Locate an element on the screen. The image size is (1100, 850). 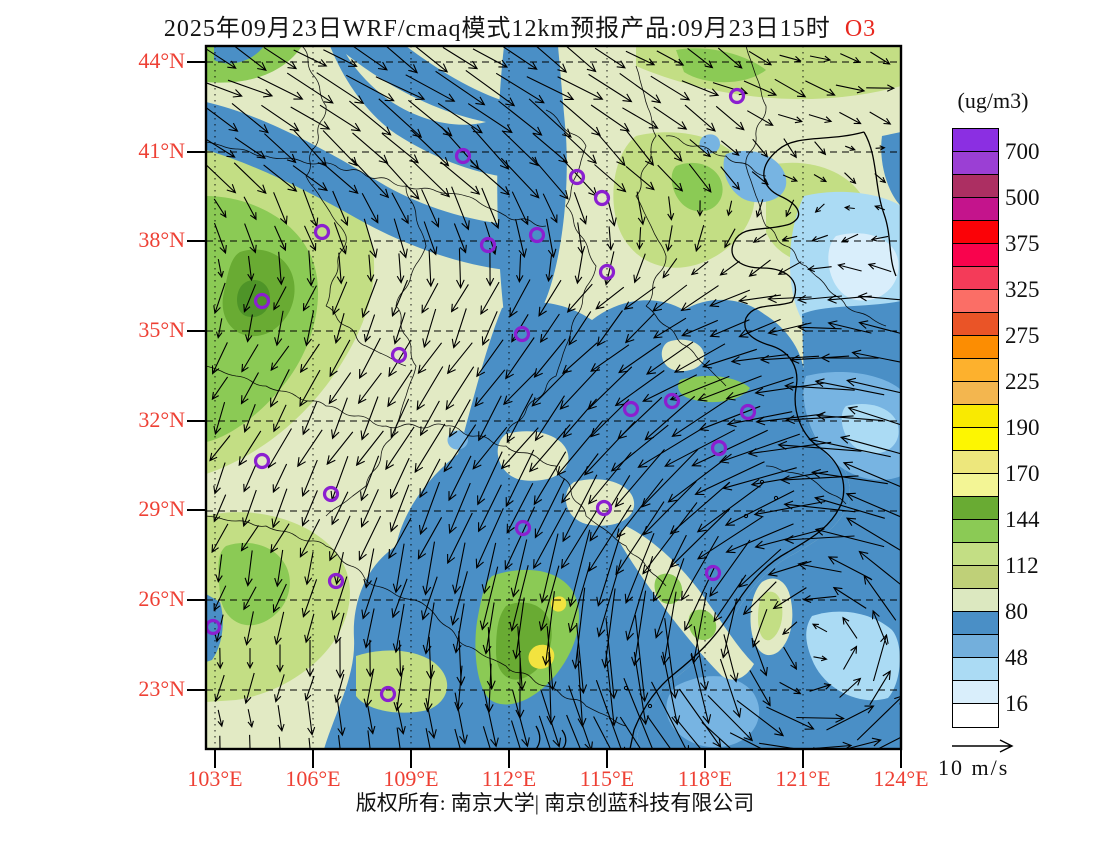
legend-value: 80 is located at coordinates (1016, 611).